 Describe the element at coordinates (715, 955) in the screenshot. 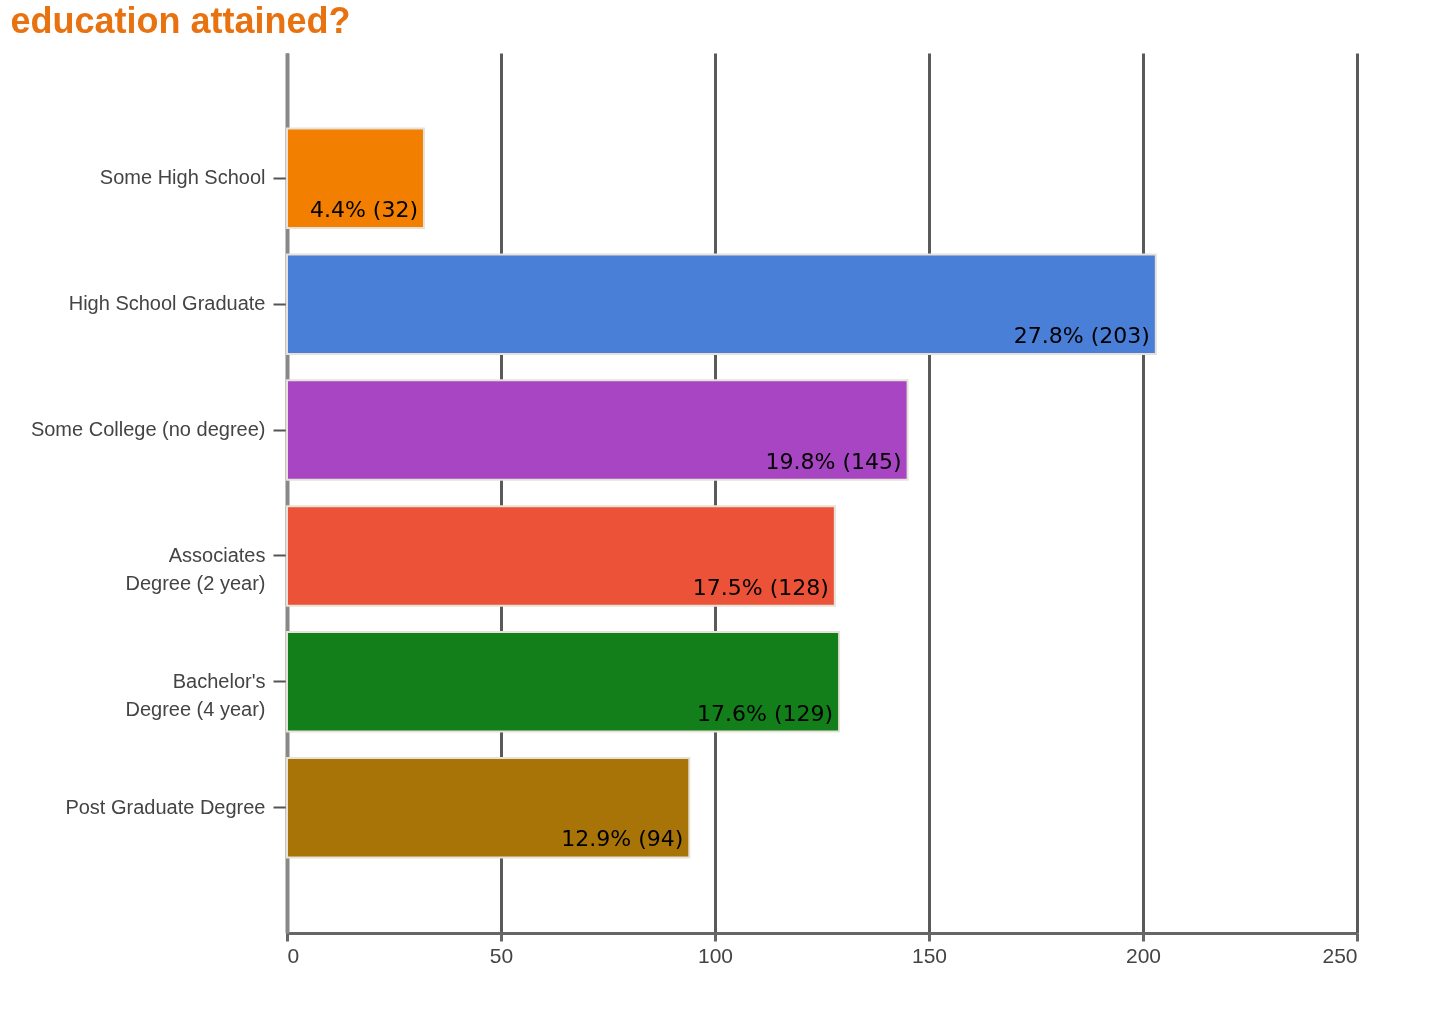

I see `x-tick-label: 100` at that location.